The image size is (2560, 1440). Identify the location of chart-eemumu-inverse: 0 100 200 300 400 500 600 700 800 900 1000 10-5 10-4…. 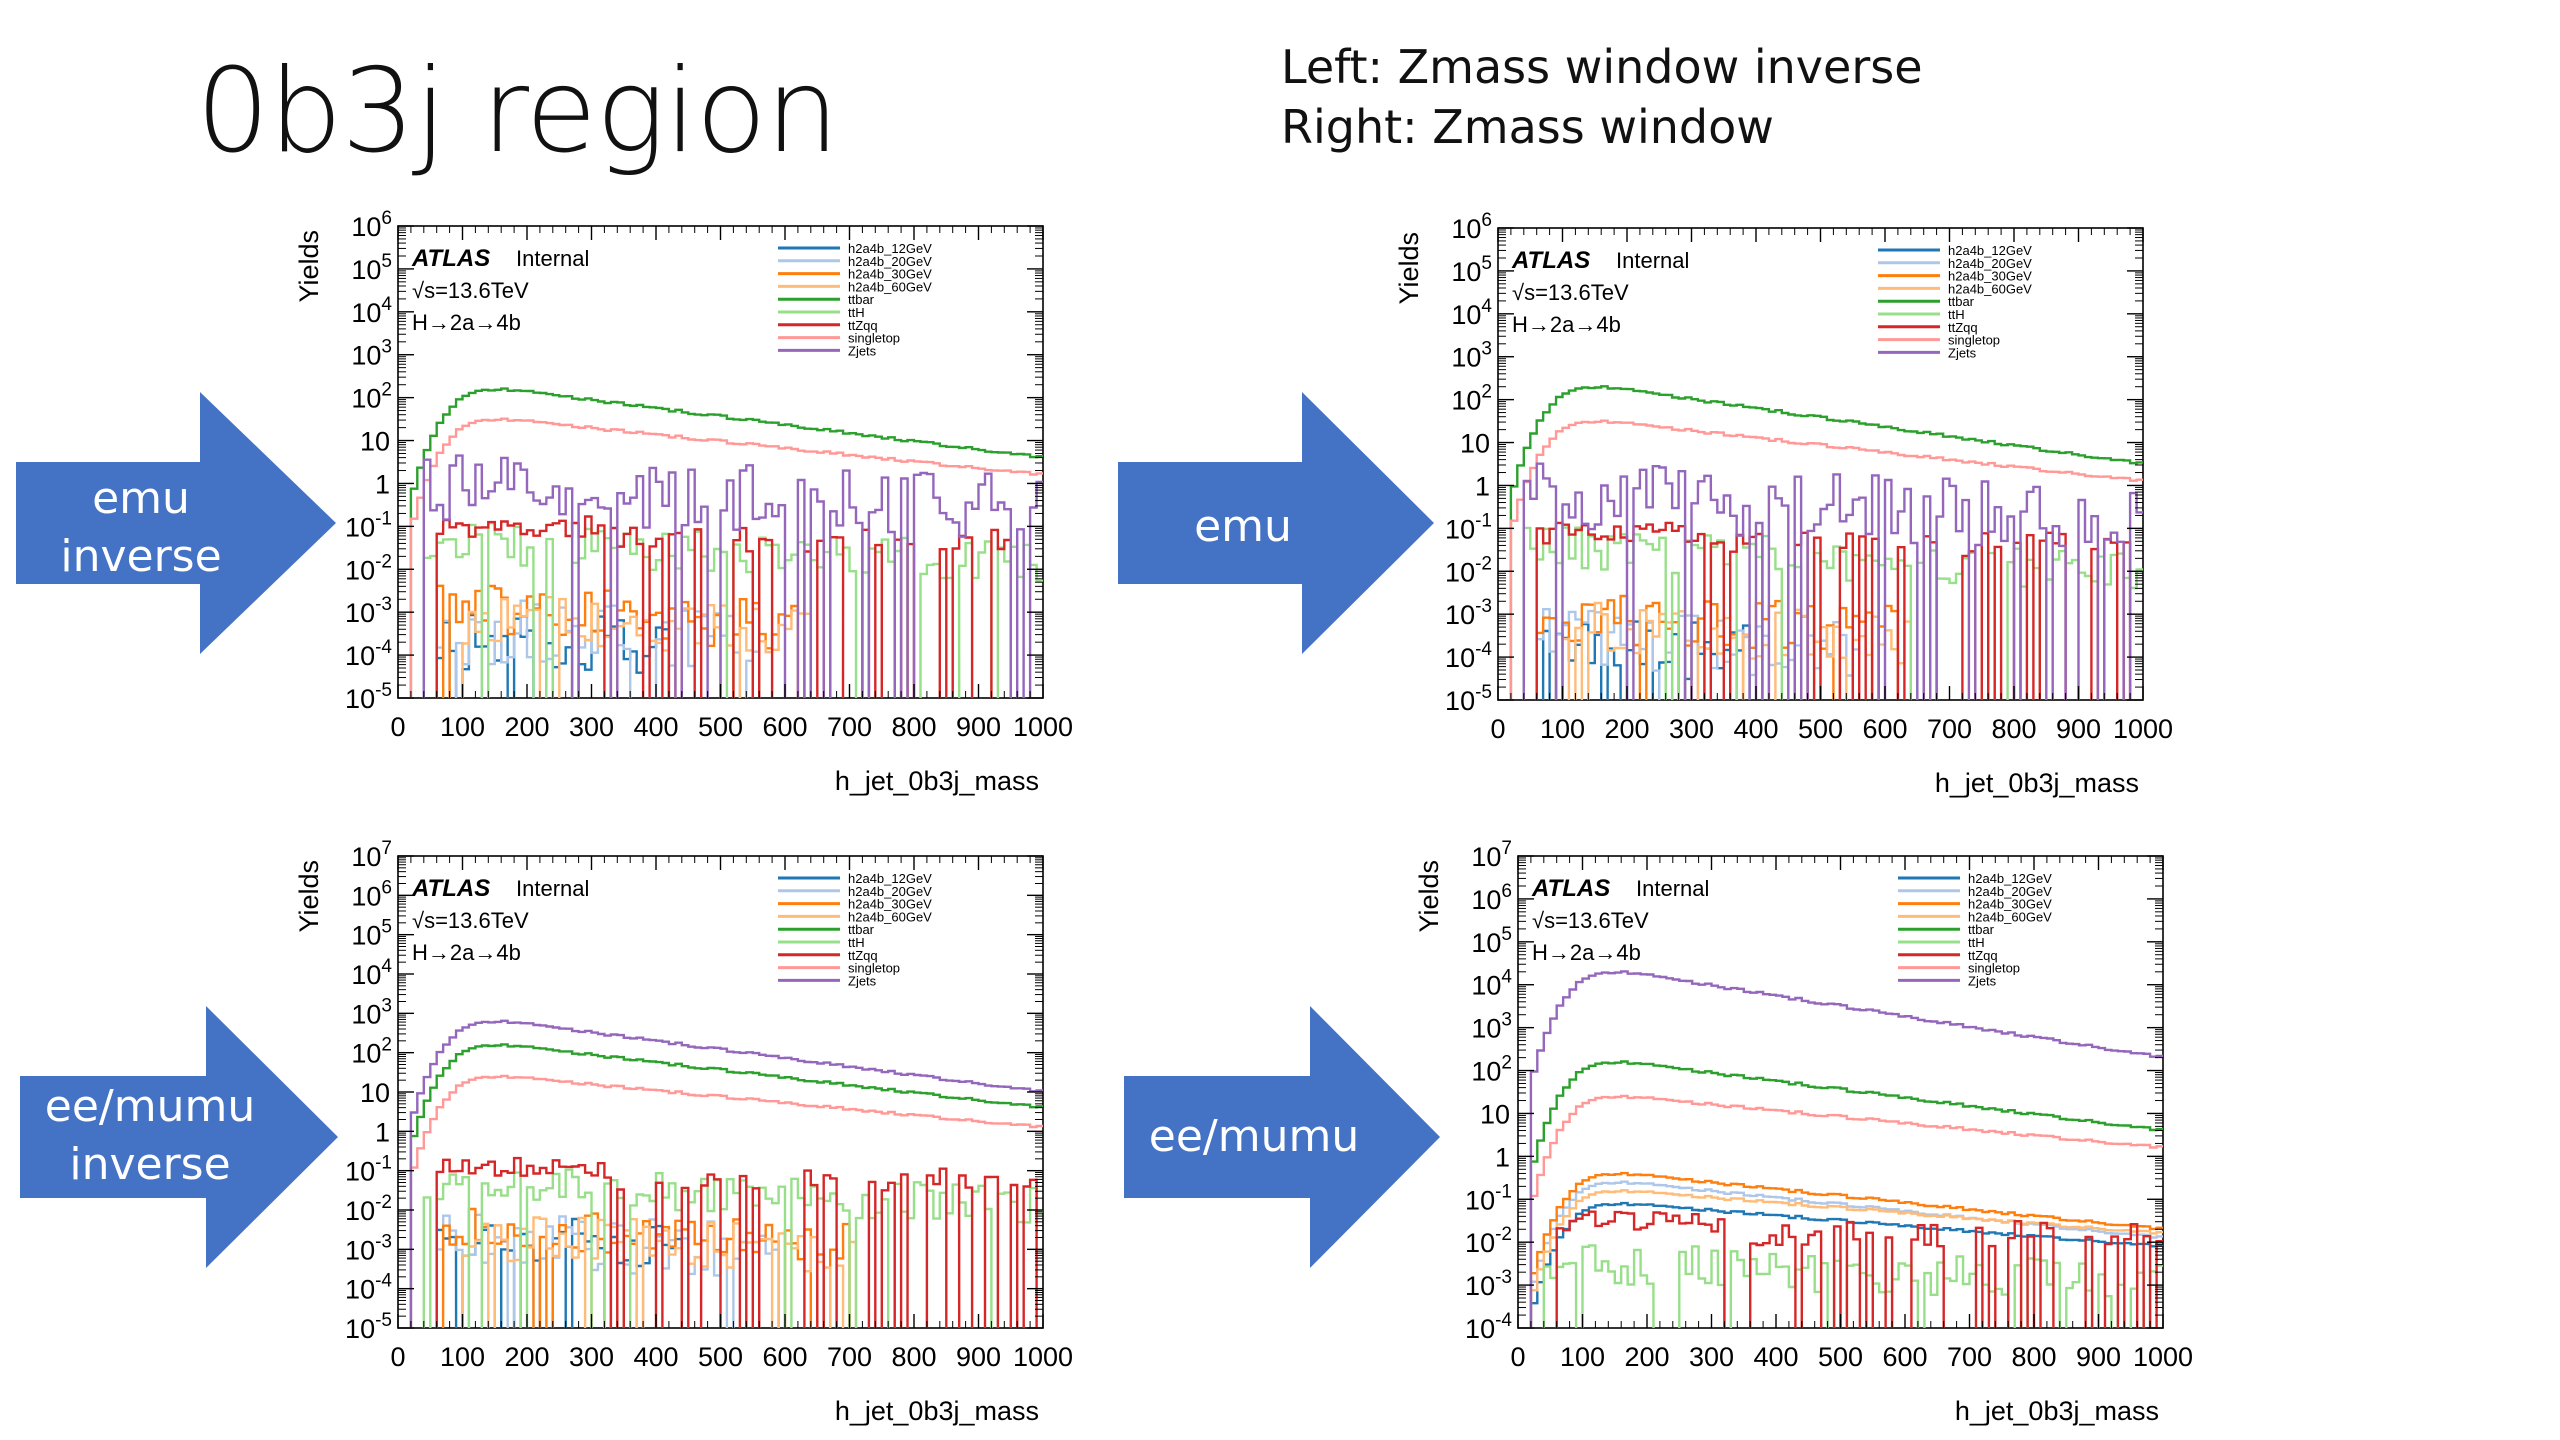
(683, 1132).